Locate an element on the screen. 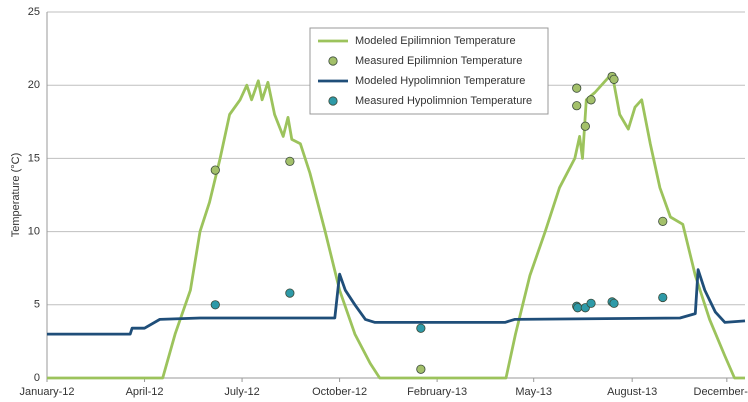  x-tick-label: May-13 is located at coordinates (533, 392).